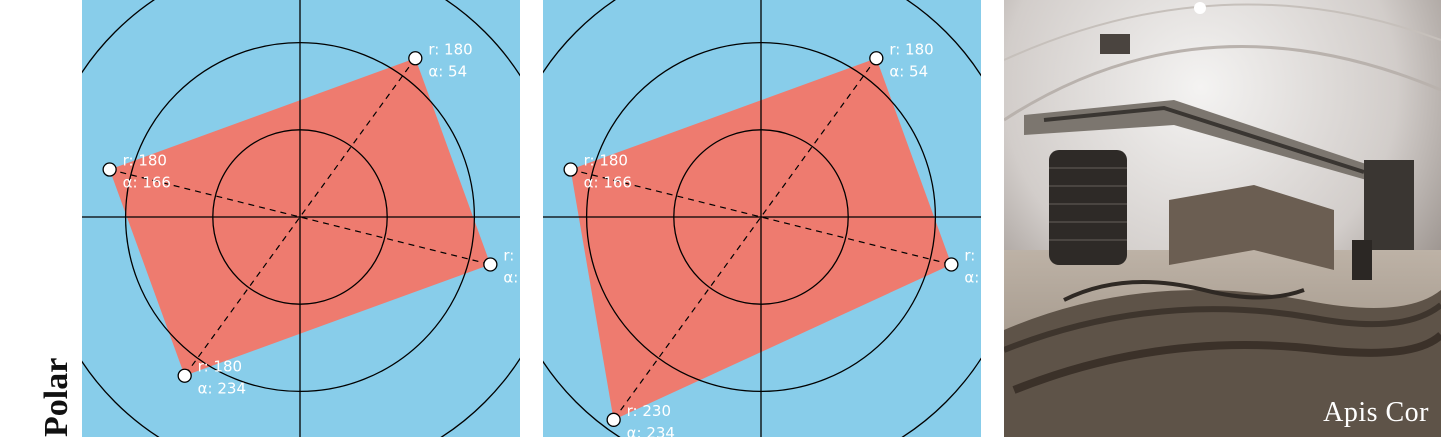  I want to click on photo-credit: Apis Cor, so click(1376, 412).